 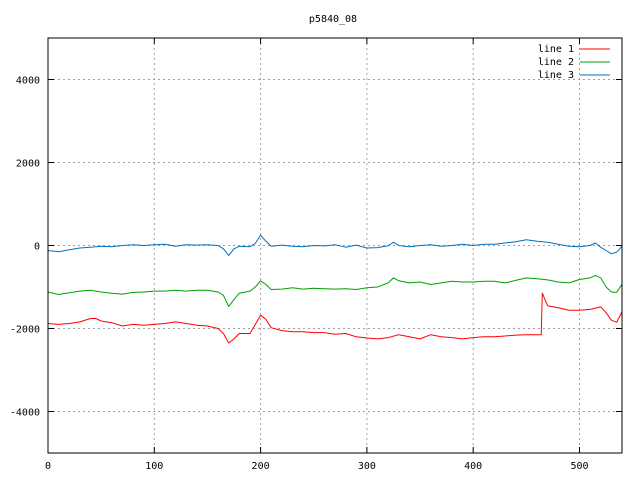 What do you see at coordinates (48, 466) in the screenshot?
I see `x-tick-label: 0` at bounding box center [48, 466].